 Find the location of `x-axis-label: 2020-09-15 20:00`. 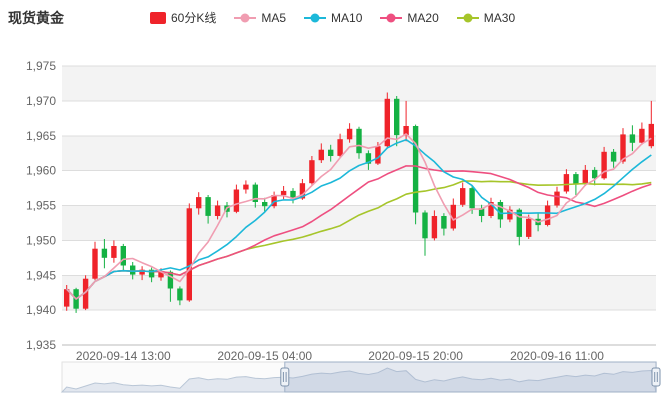

x-axis-label: 2020-09-15 20:00 is located at coordinates (415, 356).